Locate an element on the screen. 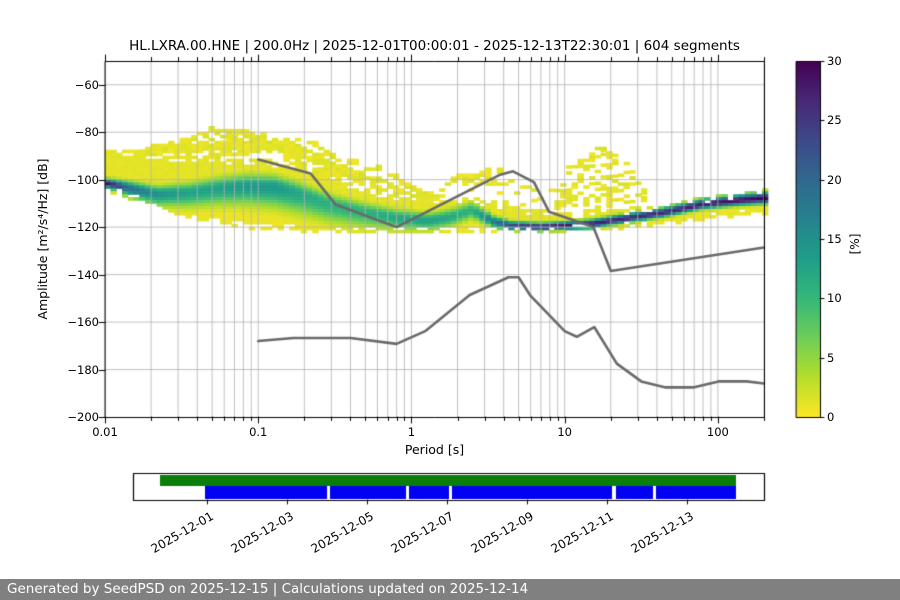 Image resolution: width=900 pixels, height=600 pixels. colorbar-tick-label: 10 is located at coordinates (834, 298).